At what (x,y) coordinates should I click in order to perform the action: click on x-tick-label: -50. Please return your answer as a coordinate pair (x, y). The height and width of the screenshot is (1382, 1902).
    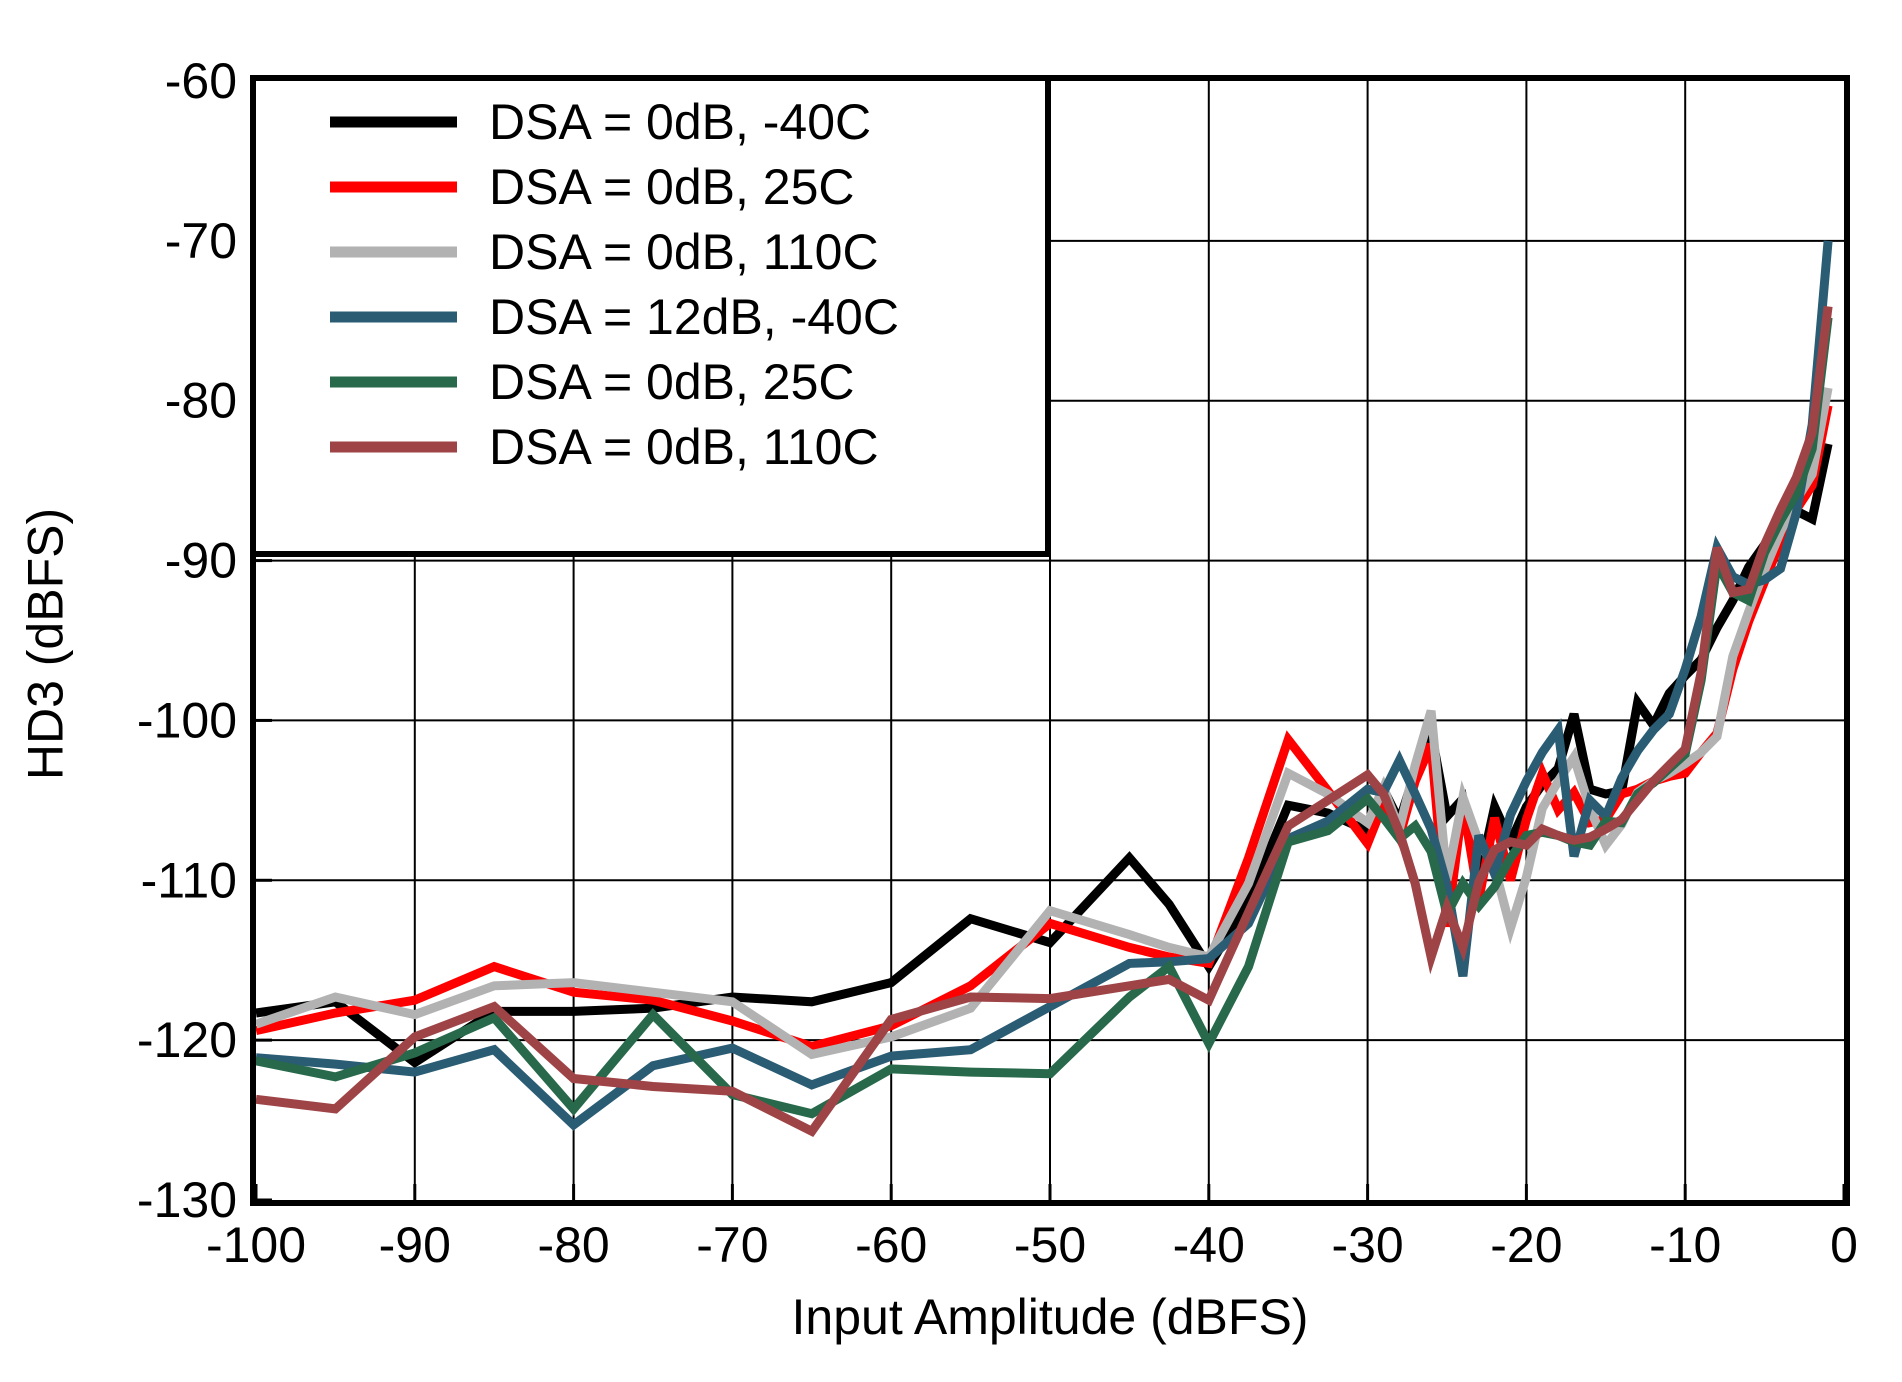
    Looking at the image, I should click on (1050, 1245).